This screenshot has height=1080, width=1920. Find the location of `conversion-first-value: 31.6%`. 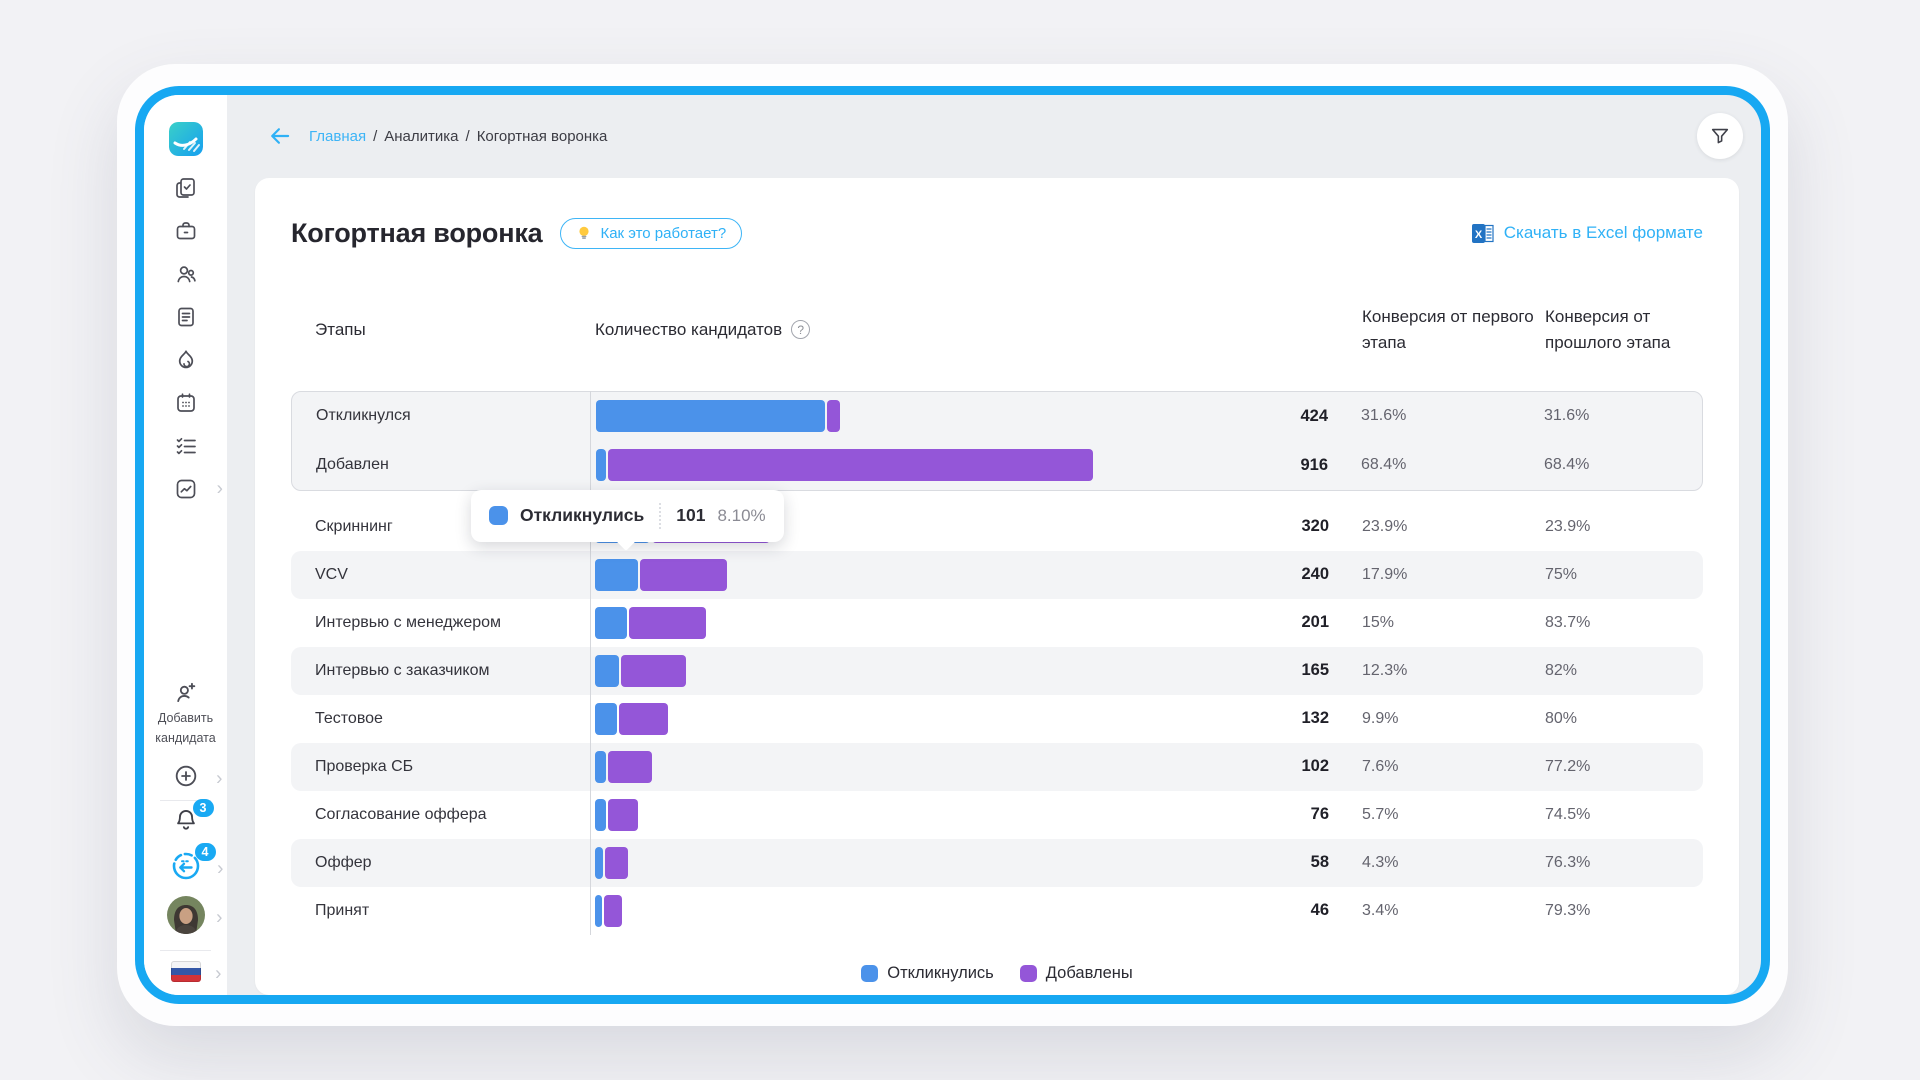

conversion-first-value: 31.6% is located at coordinates (1384, 416).